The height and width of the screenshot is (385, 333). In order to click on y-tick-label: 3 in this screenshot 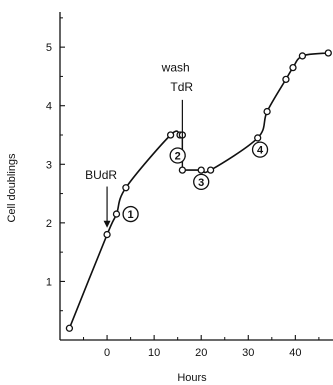, I will do `click(49, 165)`.